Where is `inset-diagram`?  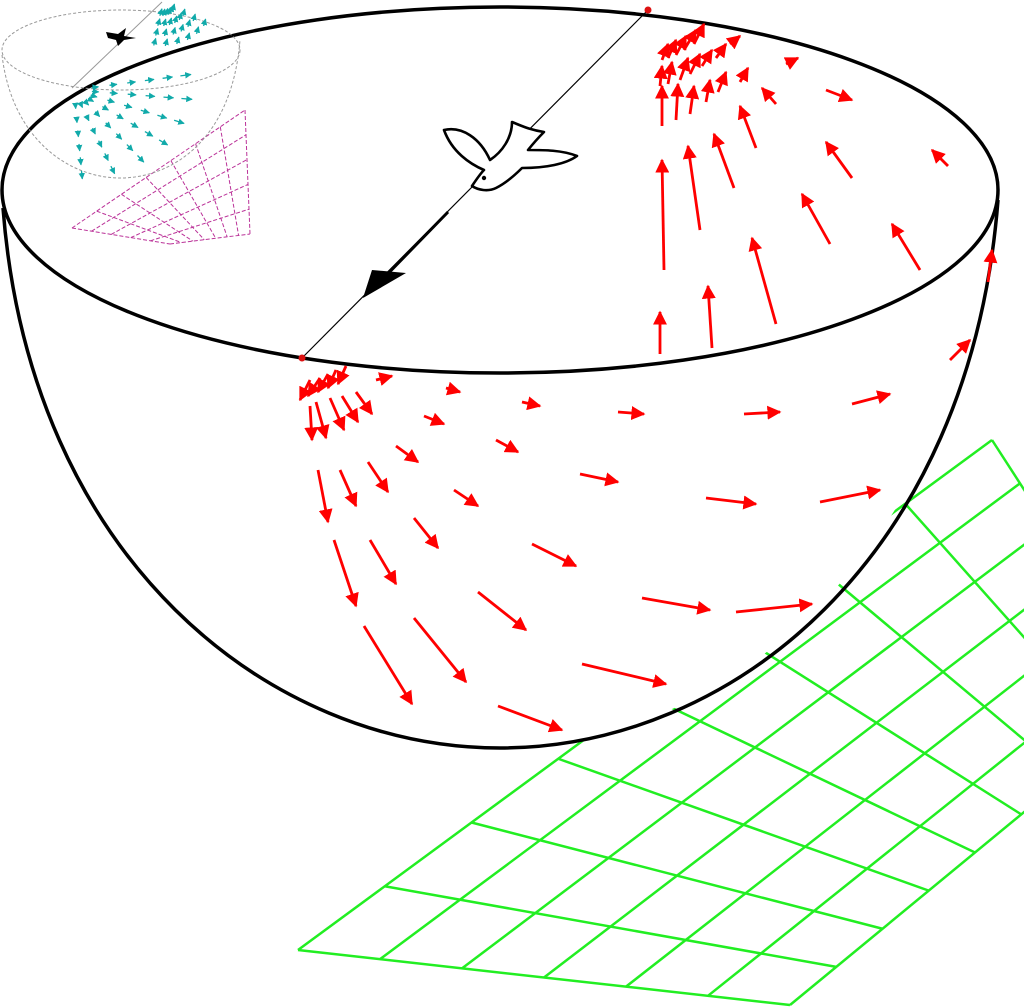
inset-diagram is located at coordinates (126, 123).